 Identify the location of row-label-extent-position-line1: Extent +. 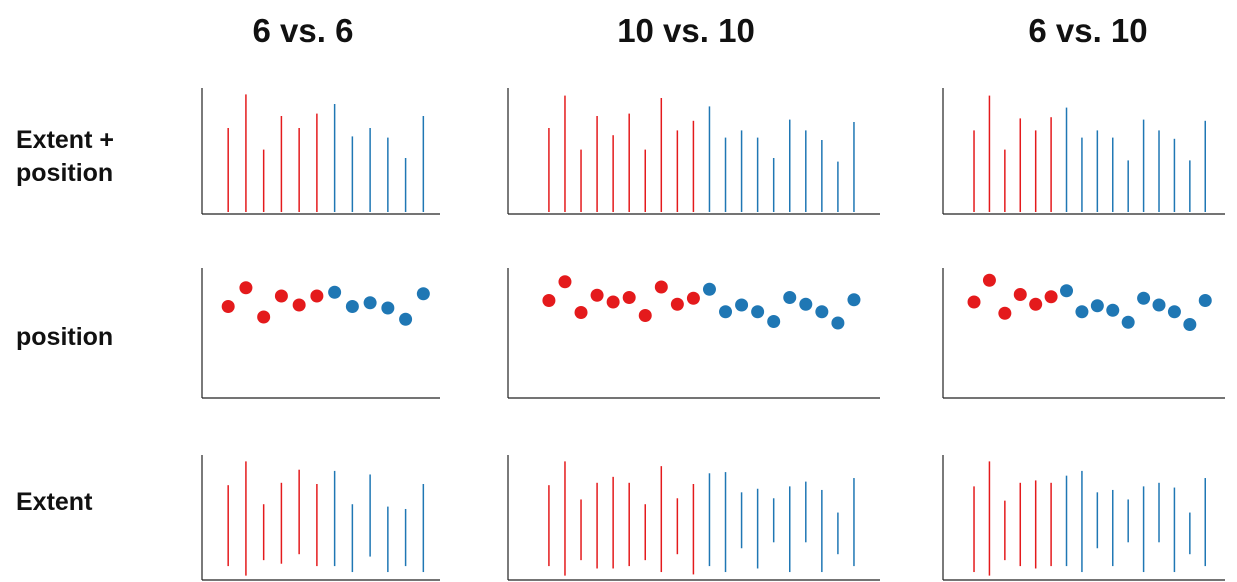
(65, 140).